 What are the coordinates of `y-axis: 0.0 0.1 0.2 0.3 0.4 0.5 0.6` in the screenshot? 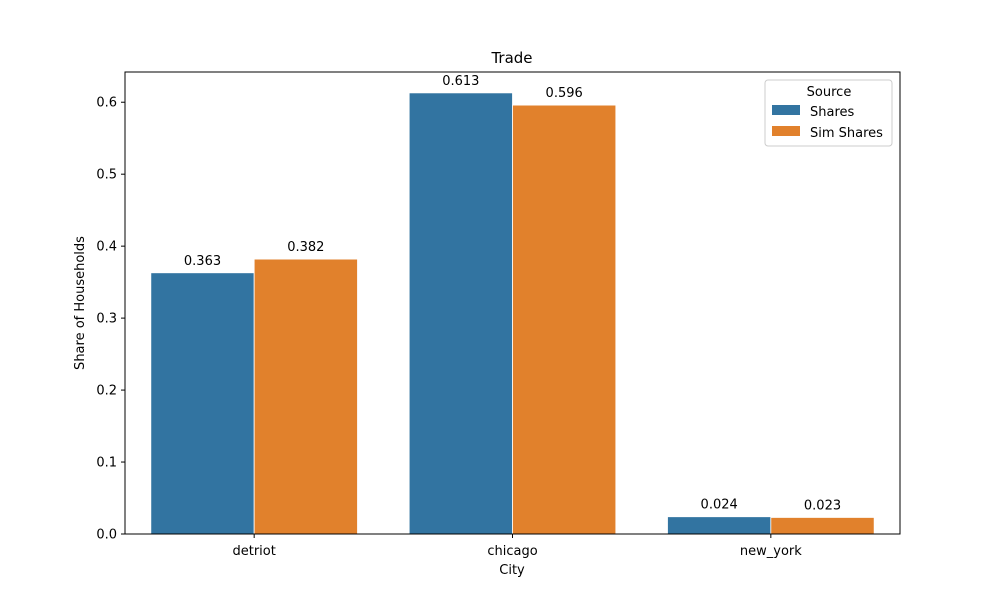 It's located at (110, 319).